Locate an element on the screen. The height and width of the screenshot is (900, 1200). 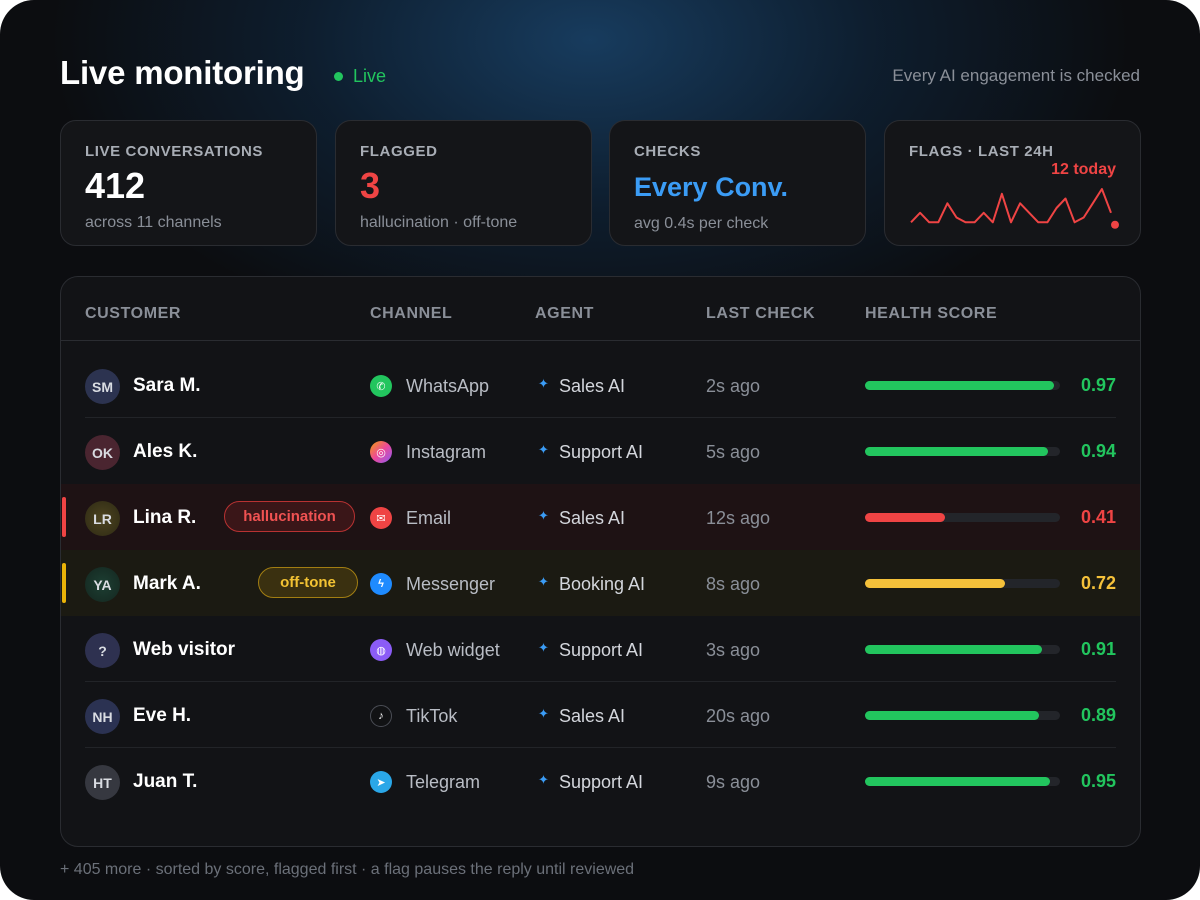
tagline: Every AI engagement is checked is located at coordinates (1016, 75).